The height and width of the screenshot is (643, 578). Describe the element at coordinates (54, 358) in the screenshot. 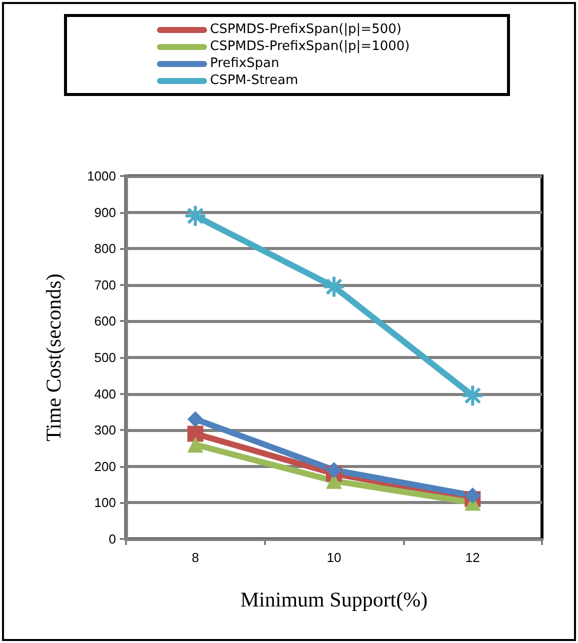

I see `y-axis-title: Time Cost(seconds)` at that location.